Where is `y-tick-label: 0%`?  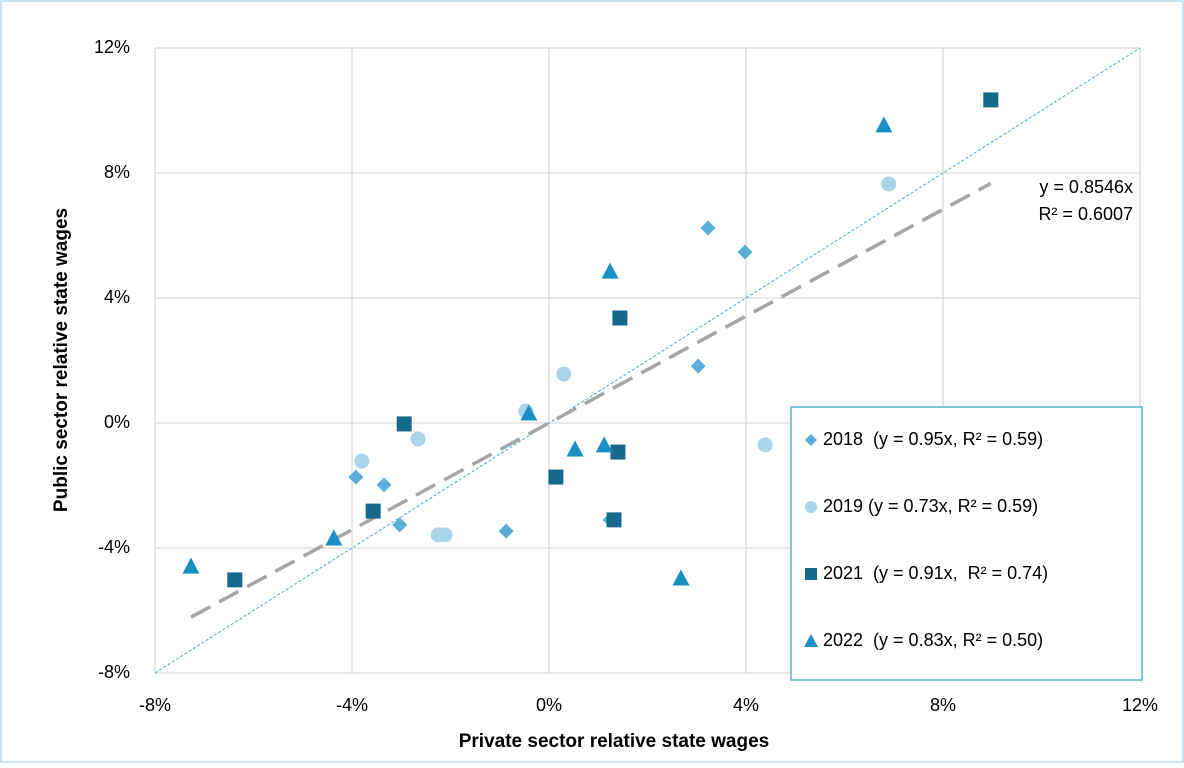 y-tick-label: 0% is located at coordinates (117, 422).